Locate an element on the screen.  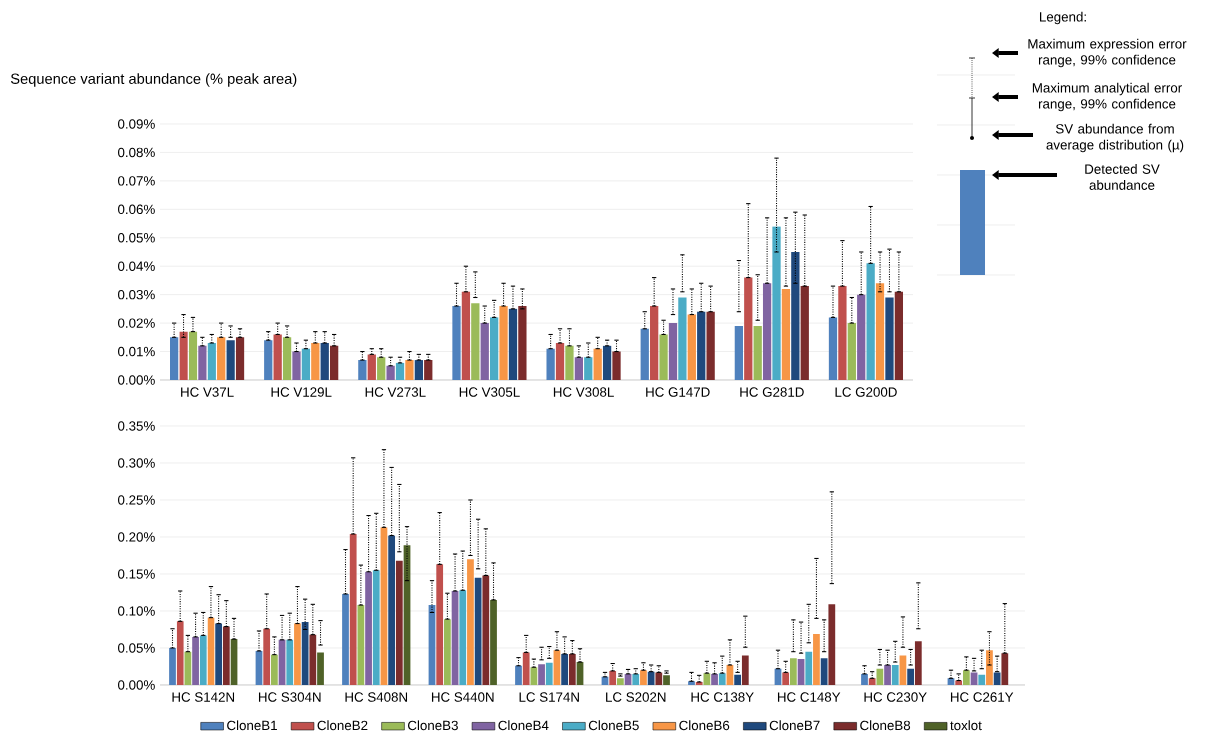
x-tick-label: HC V308L is located at coordinates (583, 392).